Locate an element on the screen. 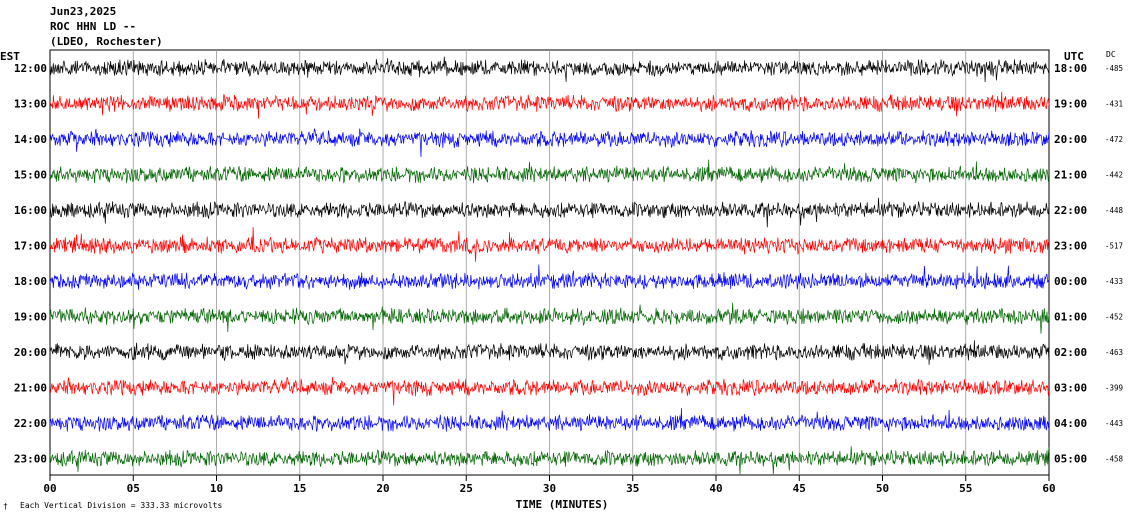 The height and width of the screenshot is (519, 1130). dc-offset-label: -442 is located at coordinates (1114, 175).